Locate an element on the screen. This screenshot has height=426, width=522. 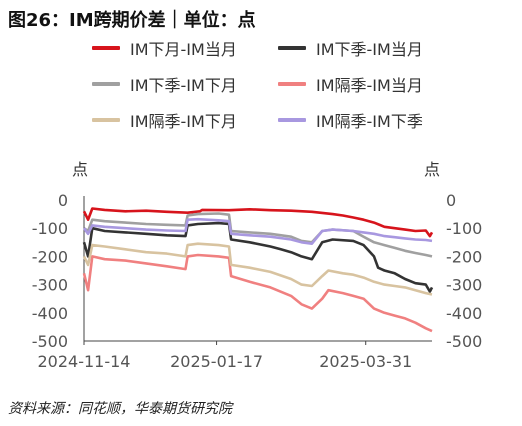
y-tick-left-3: -300 is located at coordinates (50, 285).